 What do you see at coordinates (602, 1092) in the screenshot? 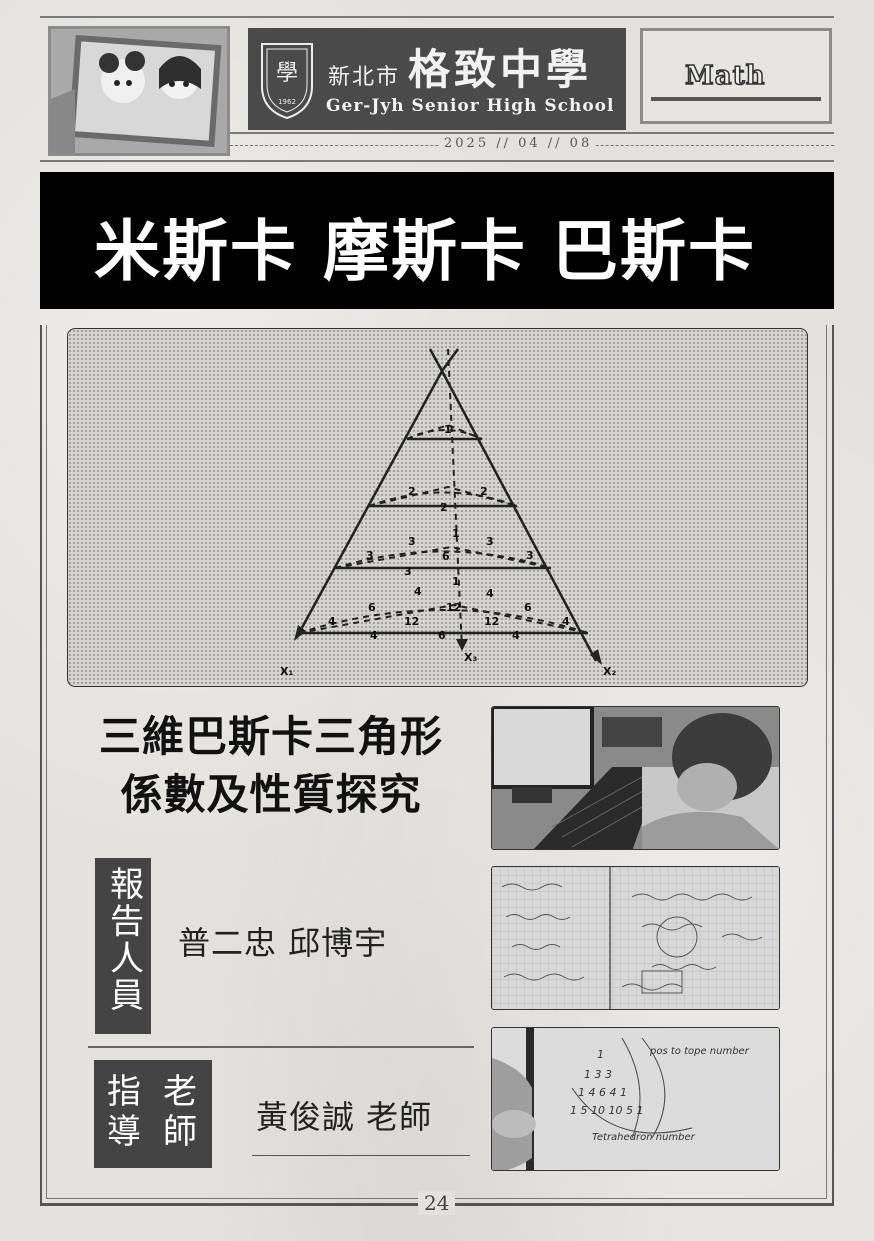
I see `svg-text: 1 4 6 4 1` at bounding box center [602, 1092].